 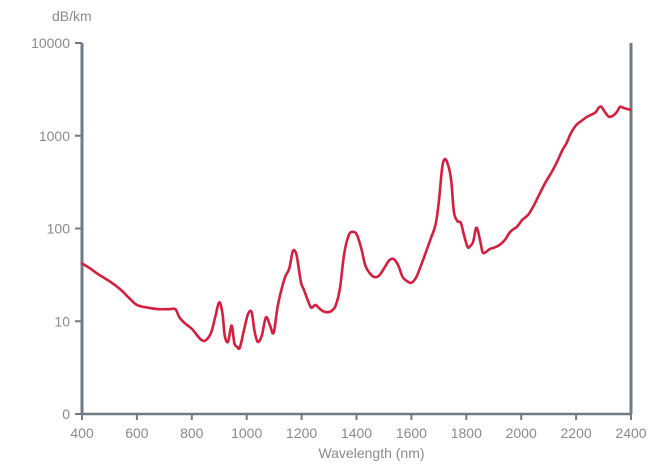 I want to click on y-axis-title: dB/km, so click(x=72, y=16).